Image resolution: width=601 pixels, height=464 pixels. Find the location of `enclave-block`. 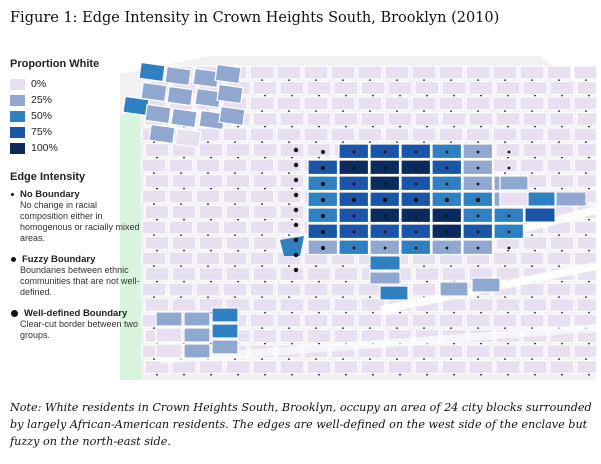

enclave-block is located at coordinates (385, 263).